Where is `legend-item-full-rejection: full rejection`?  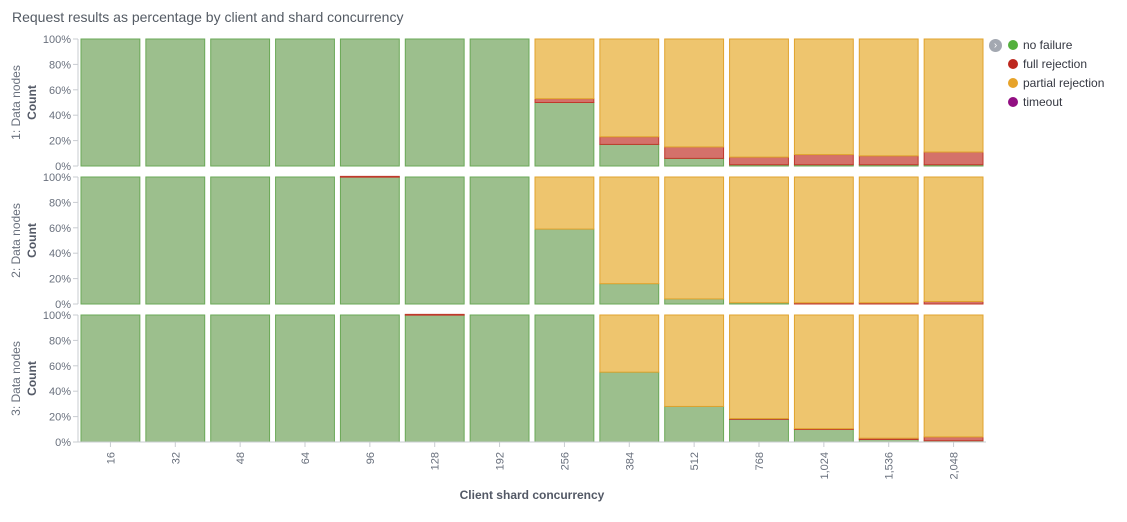 legend-item-full-rejection: full rejection is located at coordinates (1056, 63).